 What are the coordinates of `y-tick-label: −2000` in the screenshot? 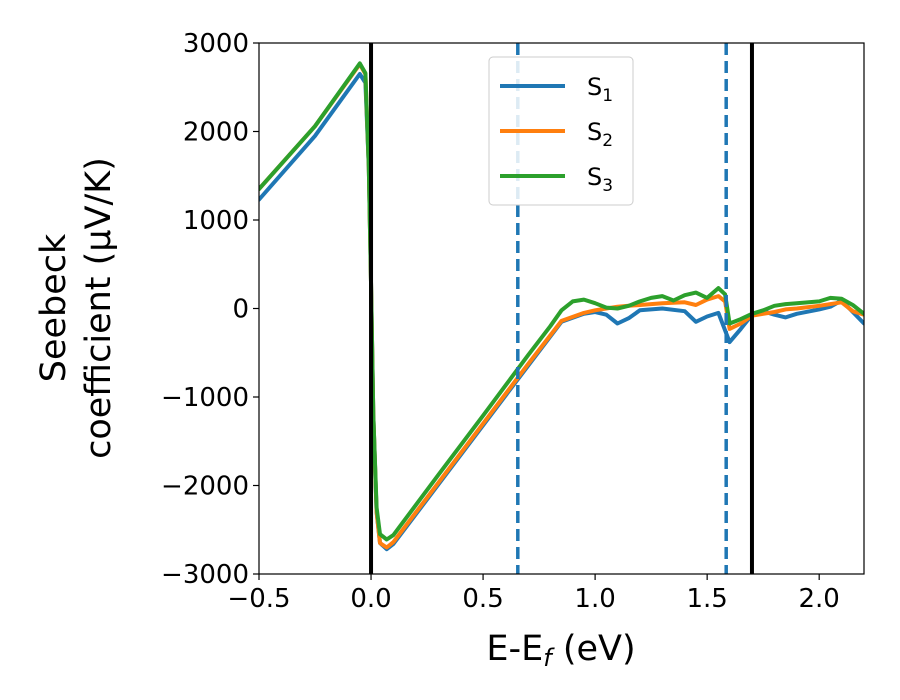 It's located at (205, 487).